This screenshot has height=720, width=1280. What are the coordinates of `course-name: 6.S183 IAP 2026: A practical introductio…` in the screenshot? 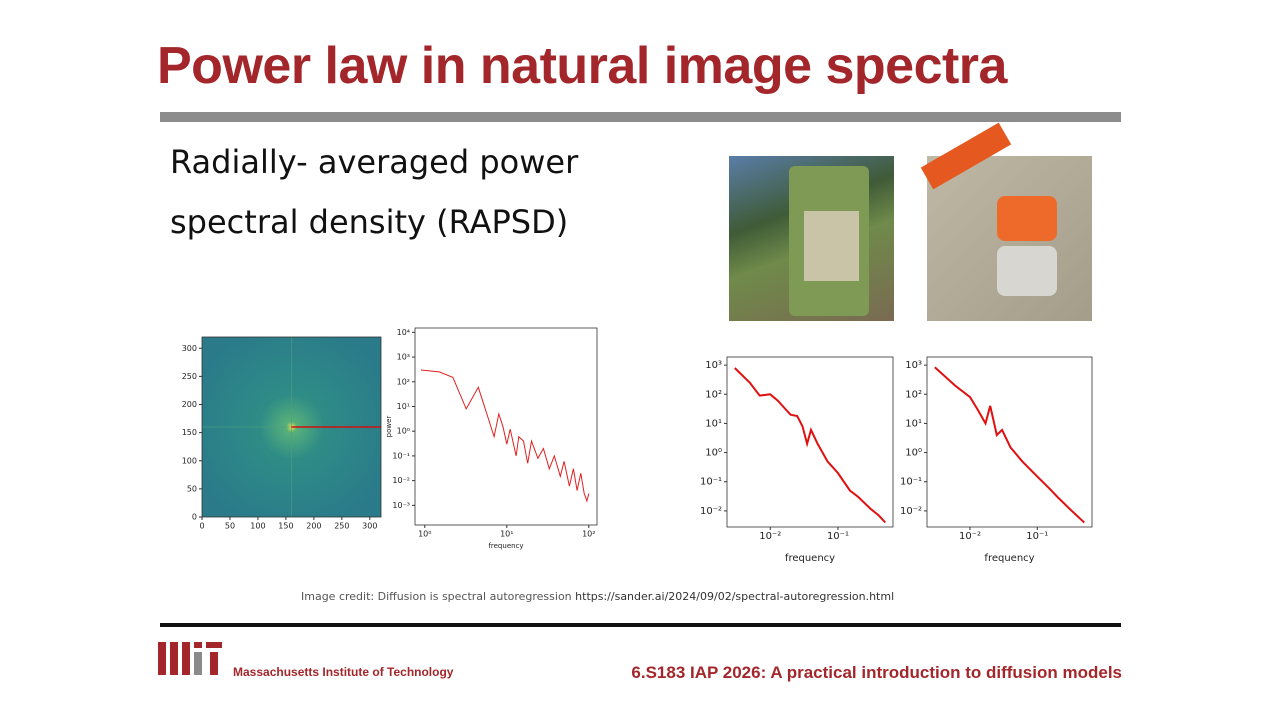 It's located at (876, 672).